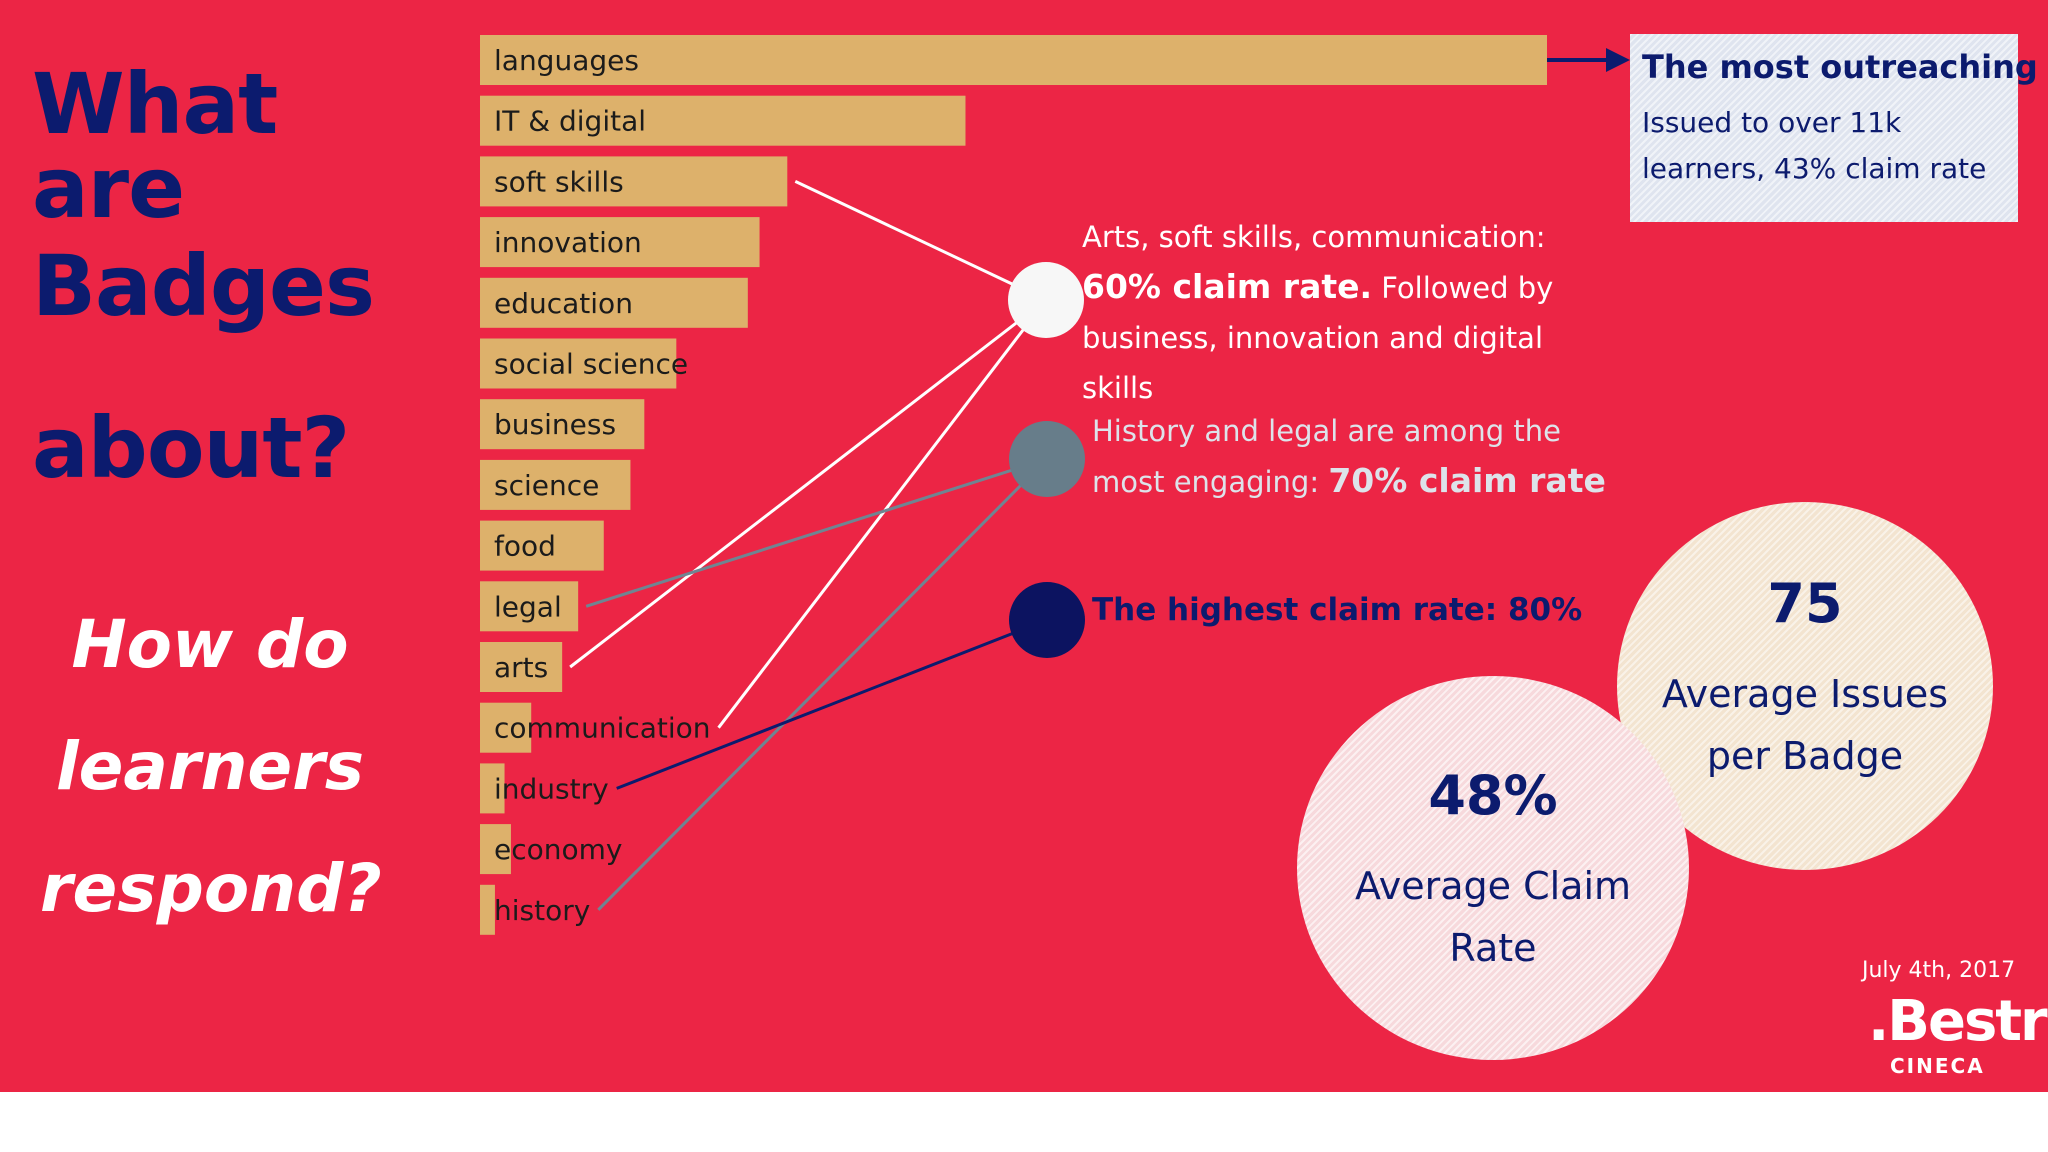 The height and width of the screenshot is (1152, 2048). What do you see at coordinates (570, 121) in the screenshot?
I see `bar-label-it-digital: IT & digital` at bounding box center [570, 121].